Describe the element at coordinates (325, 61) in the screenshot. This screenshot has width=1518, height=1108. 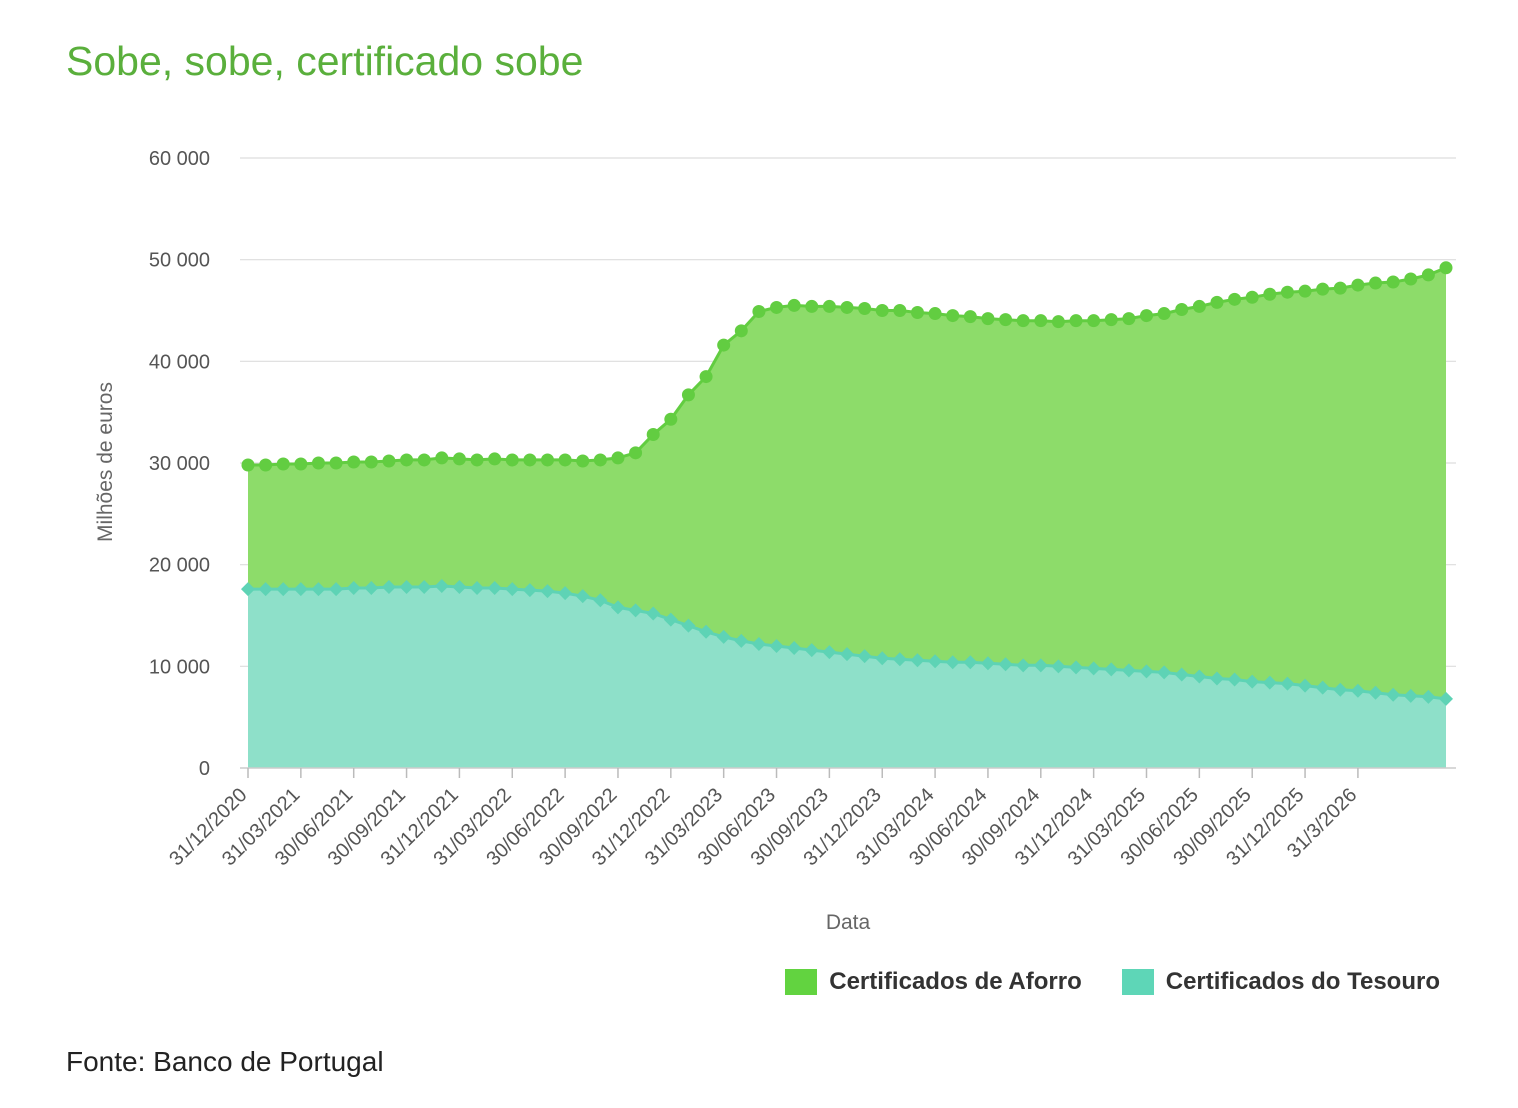
I see `chart-title: Sobe, sobe, certificado sobe` at that location.